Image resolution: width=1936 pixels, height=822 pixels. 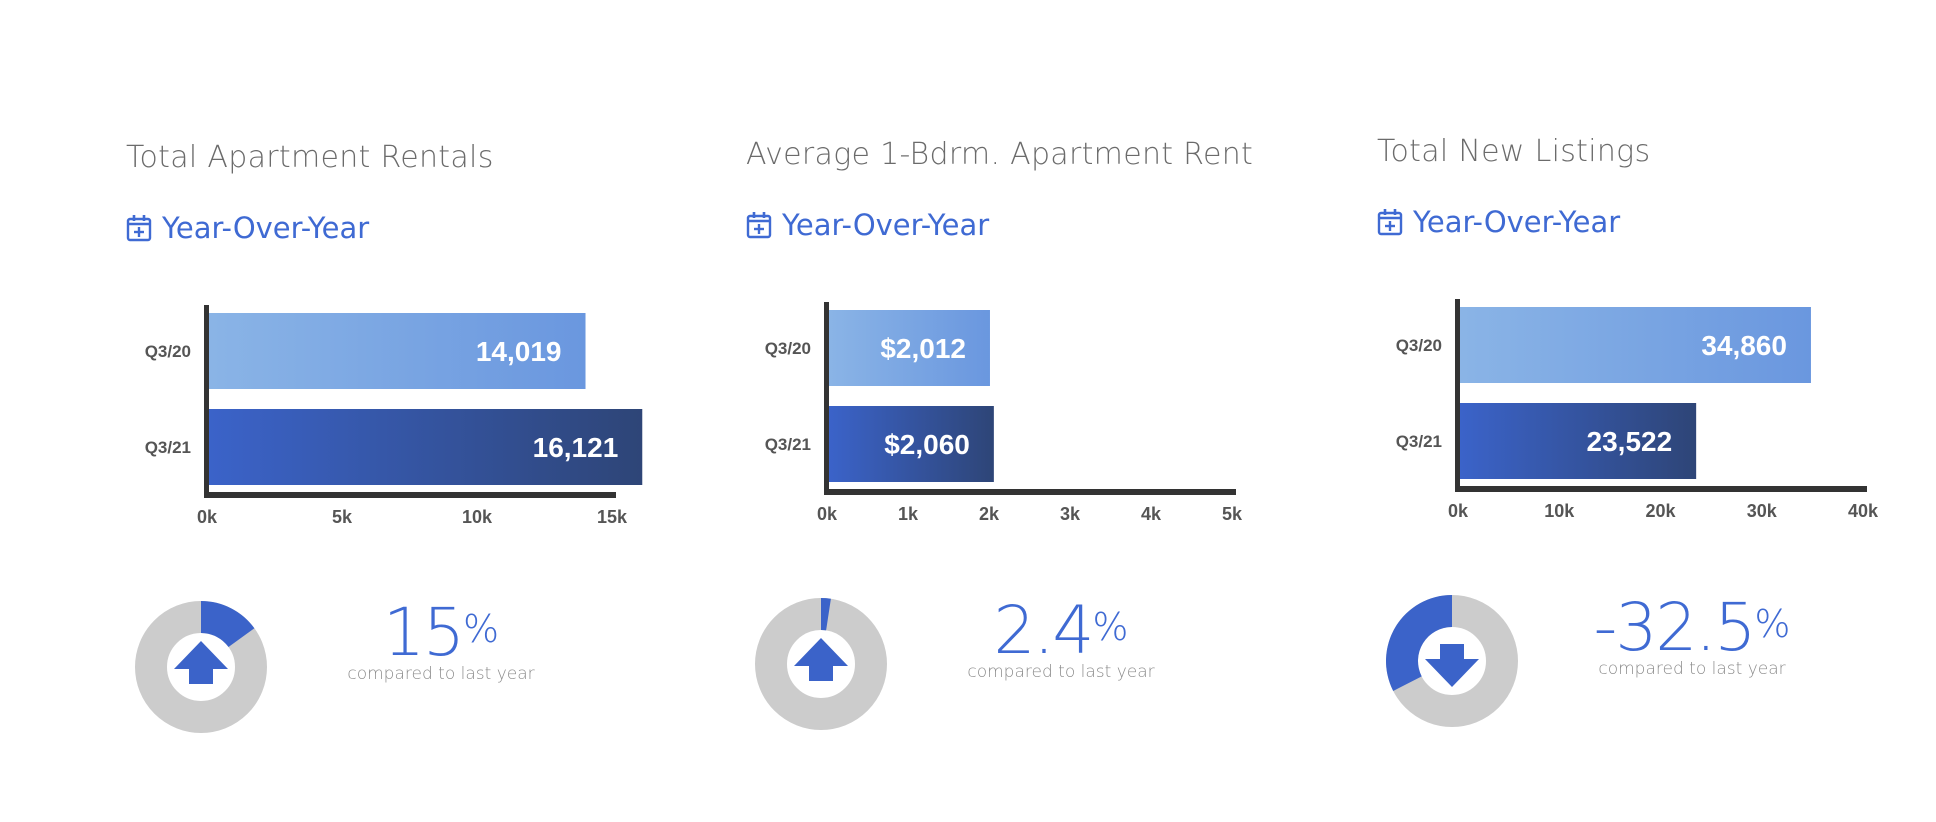 What do you see at coordinates (1004, 413) in the screenshot?
I see `bar-chart: Q3/20 $2,012 Q3/21 $2,060 0k 1k 2k 3k 4k 5k` at bounding box center [1004, 413].